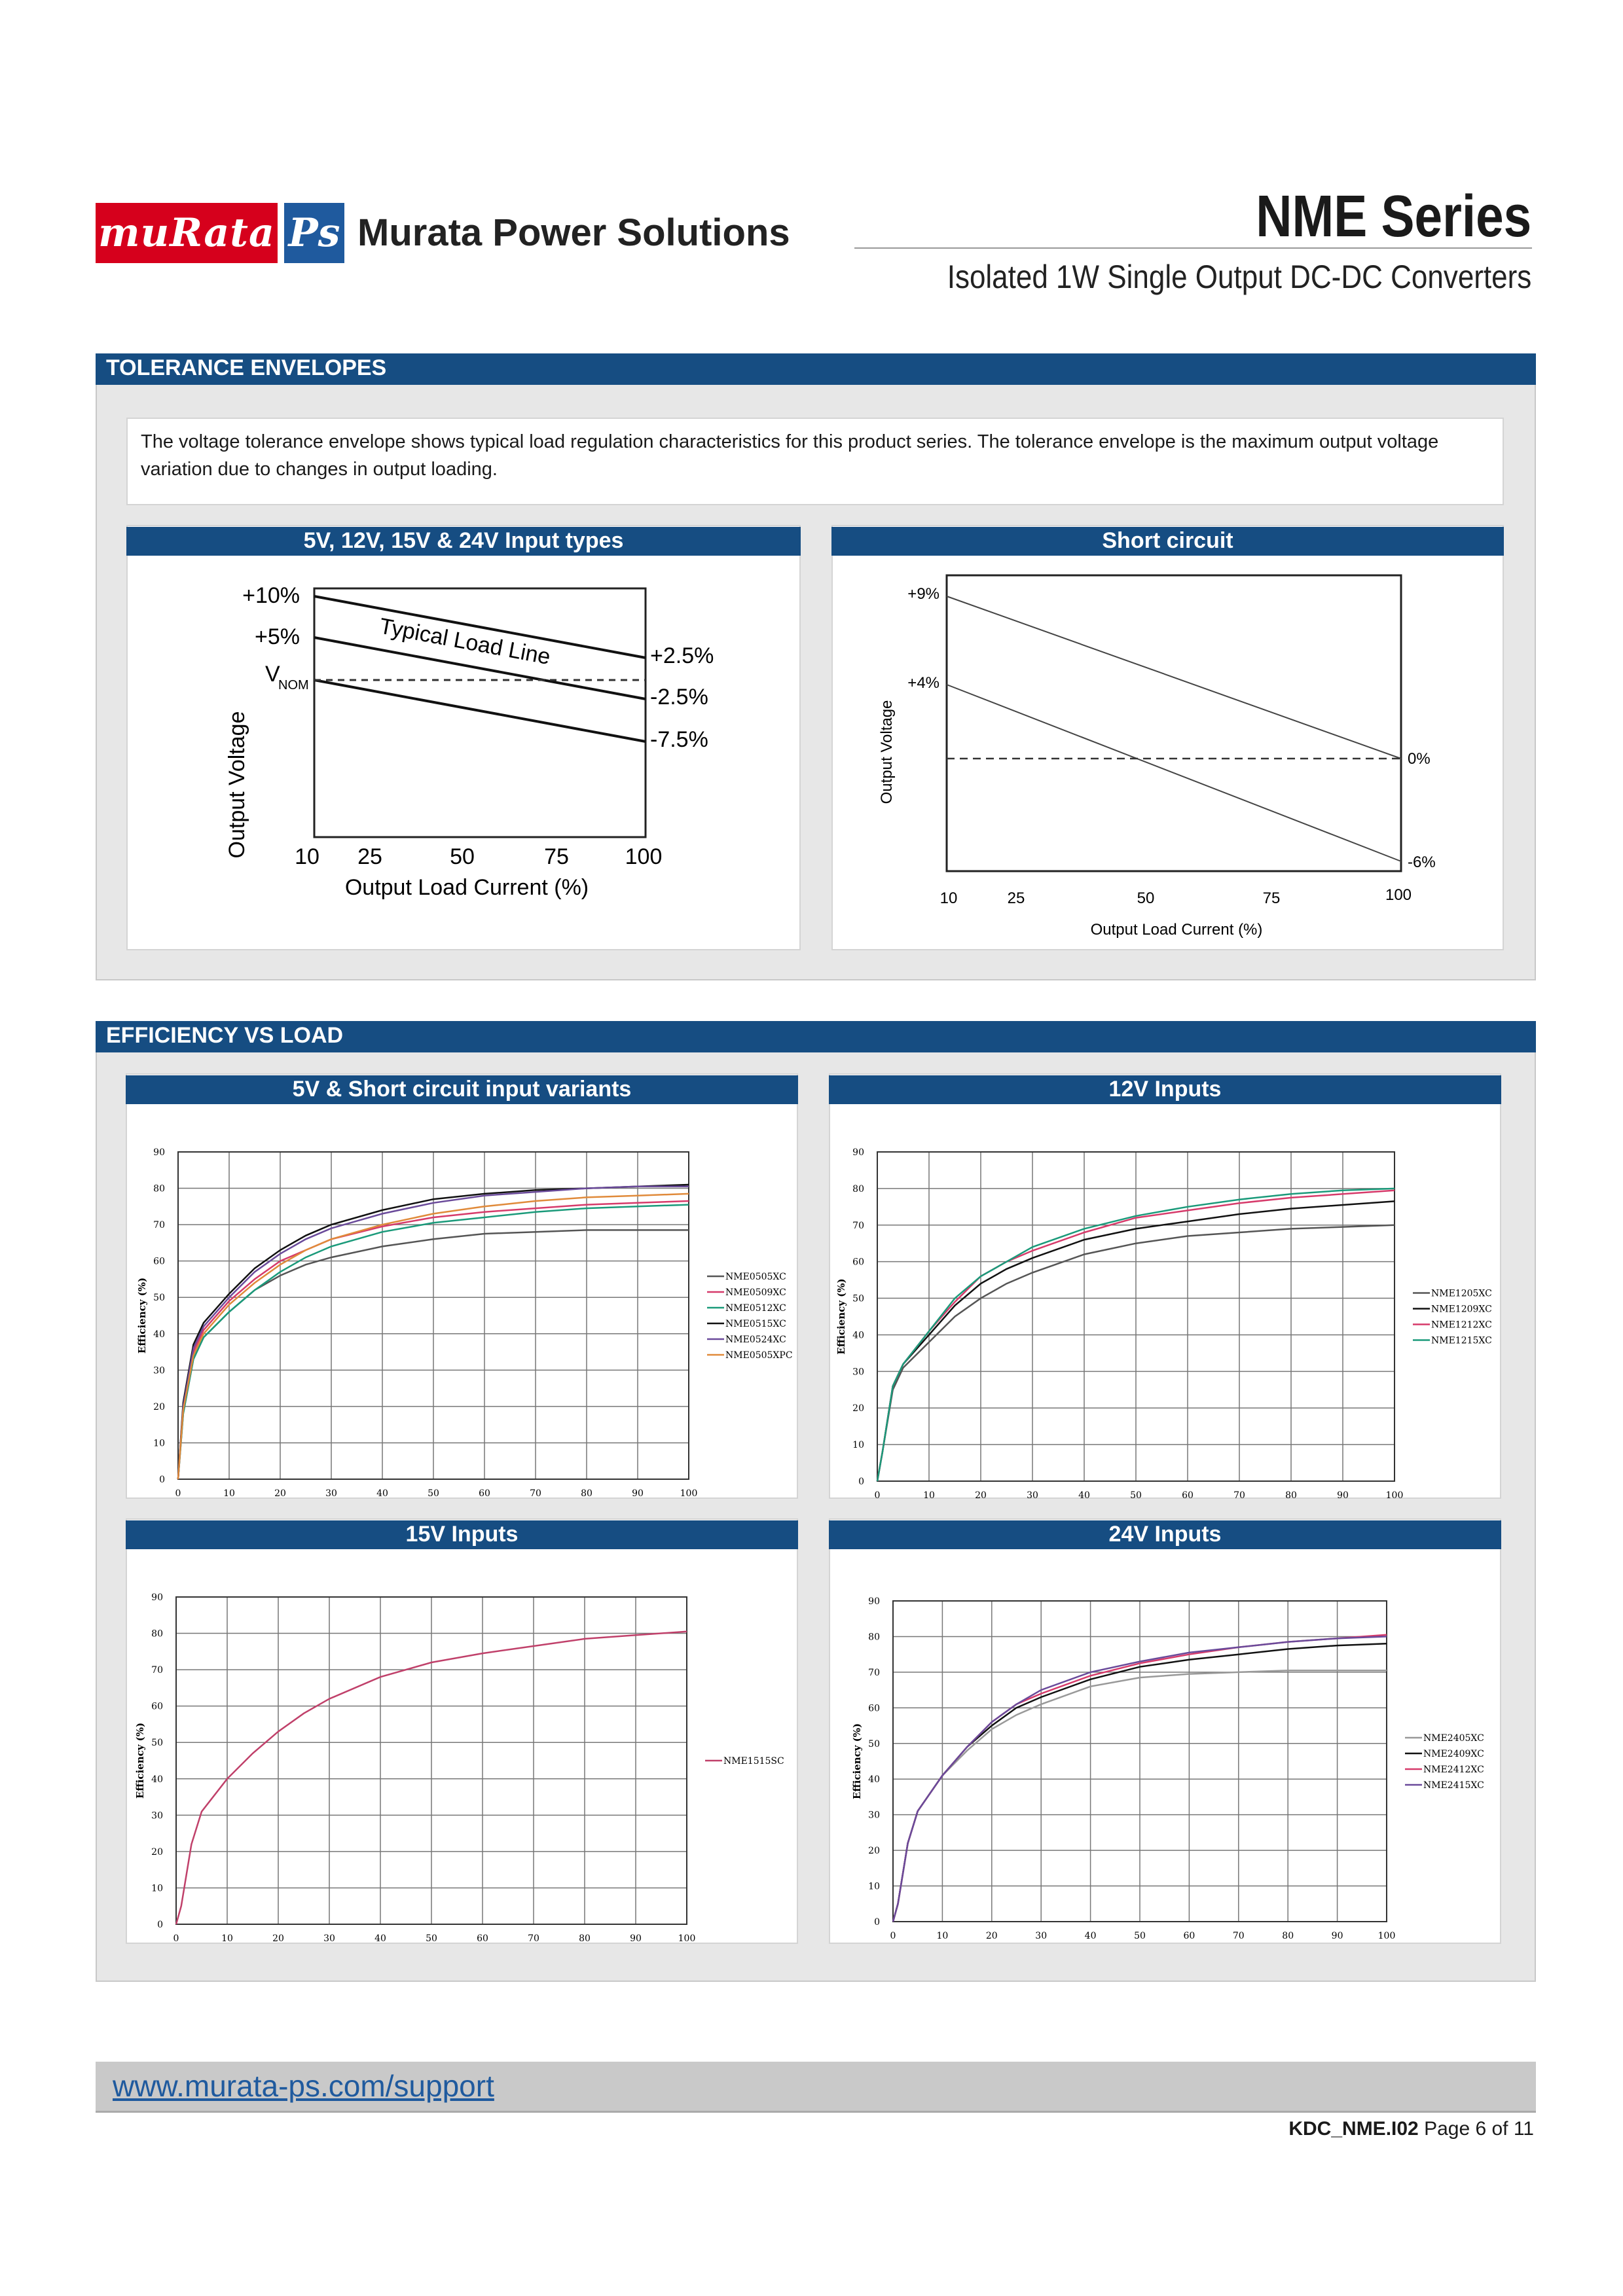 This screenshot has height=2296, width=1623. What do you see at coordinates (462, 856) in the screenshot?
I see `x-tick: 50` at bounding box center [462, 856].